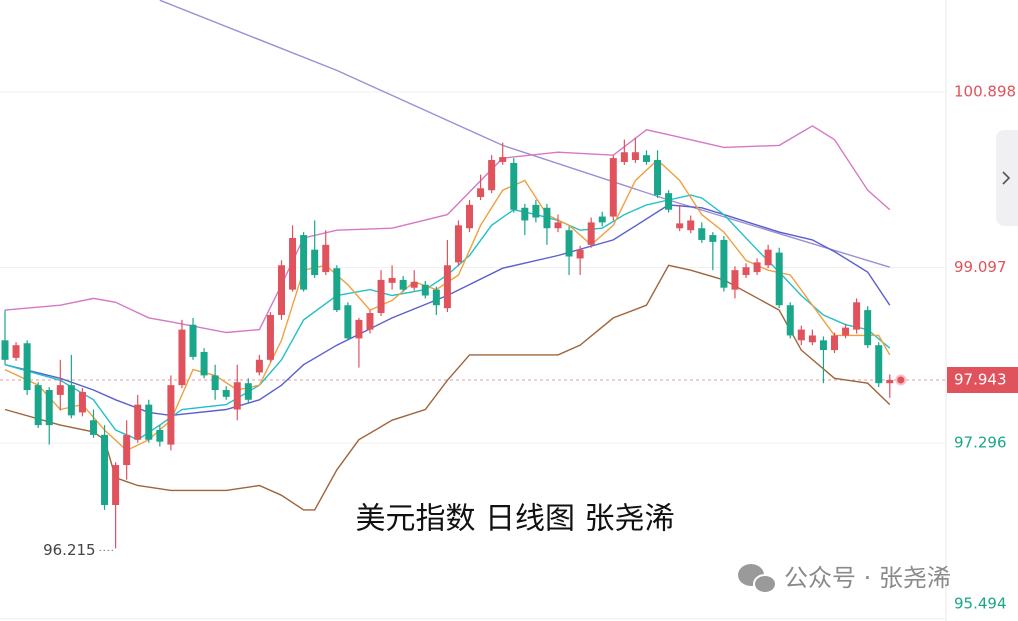  I want to click on watermark: 公众号 · 张尧浠, so click(867, 578).